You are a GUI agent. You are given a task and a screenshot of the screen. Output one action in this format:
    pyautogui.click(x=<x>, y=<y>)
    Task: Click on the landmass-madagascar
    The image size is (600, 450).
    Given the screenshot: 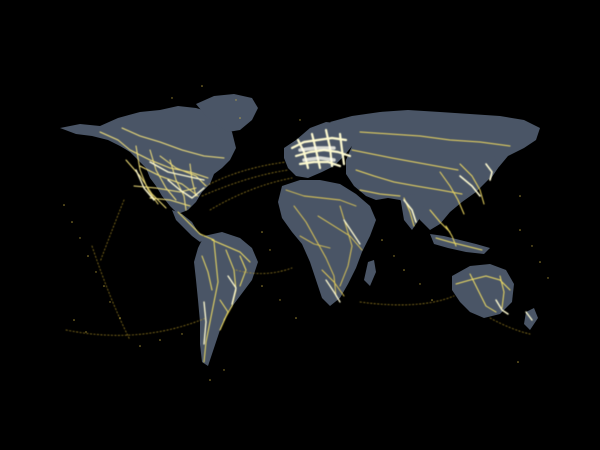 What is the action you would take?
    pyautogui.click(x=370, y=273)
    